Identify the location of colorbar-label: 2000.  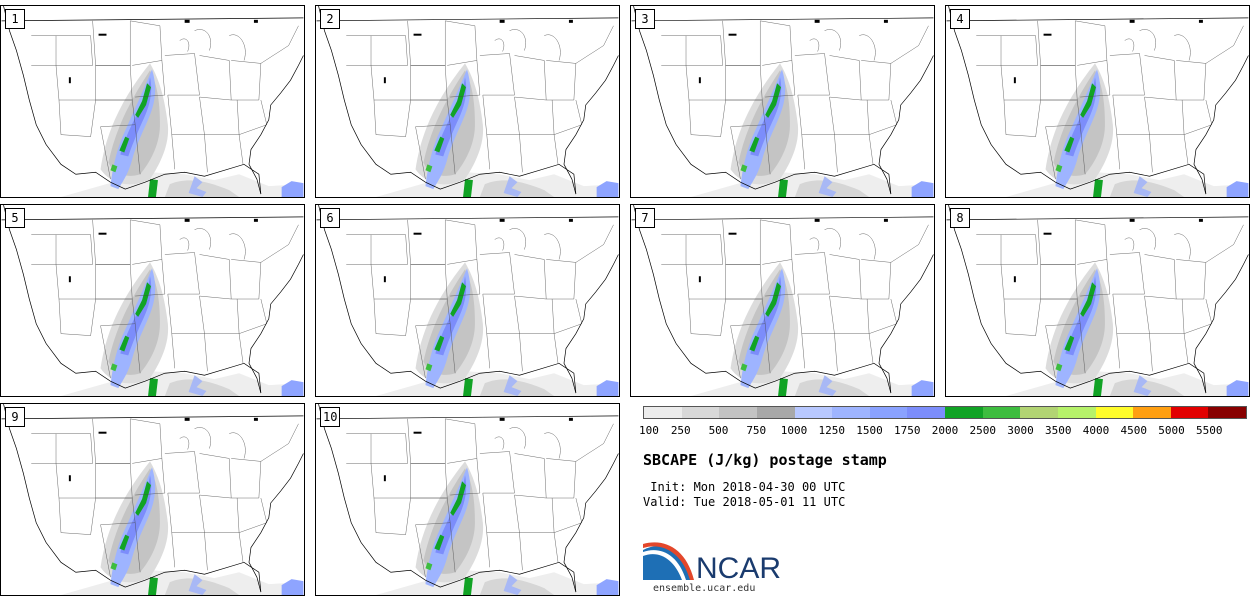
(945, 430).